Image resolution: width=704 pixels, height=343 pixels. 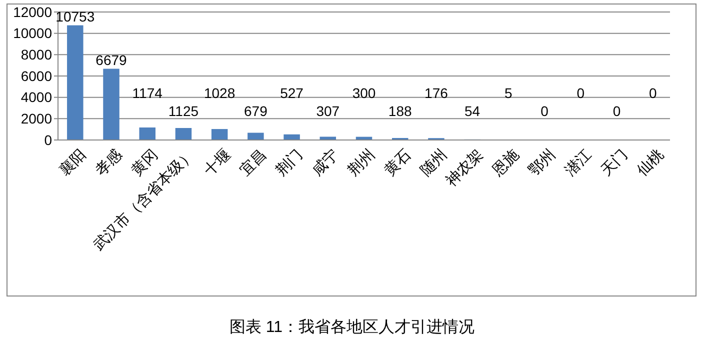 What do you see at coordinates (364, 93) in the screenshot?
I see `data-label: 300` at bounding box center [364, 93].